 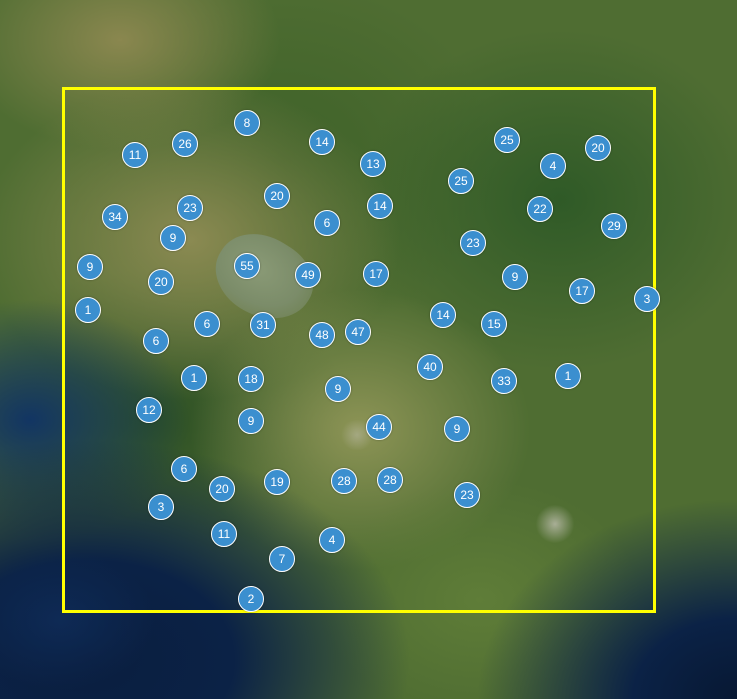 I want to click on cluster-marker: 8, so click(x=247, y=123).